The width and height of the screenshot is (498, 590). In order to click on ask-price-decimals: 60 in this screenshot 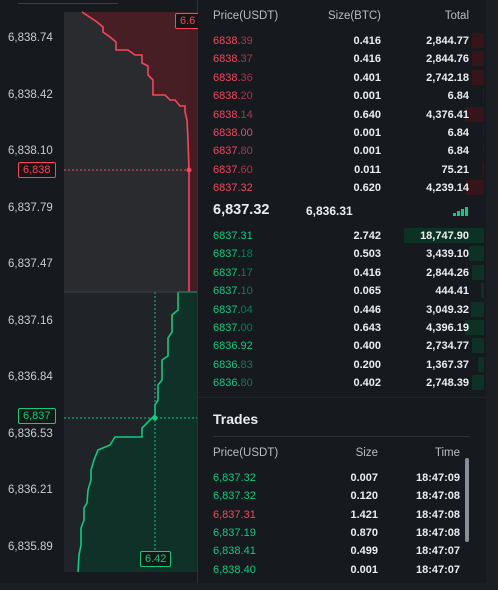, I will do `click(246, 169)`.